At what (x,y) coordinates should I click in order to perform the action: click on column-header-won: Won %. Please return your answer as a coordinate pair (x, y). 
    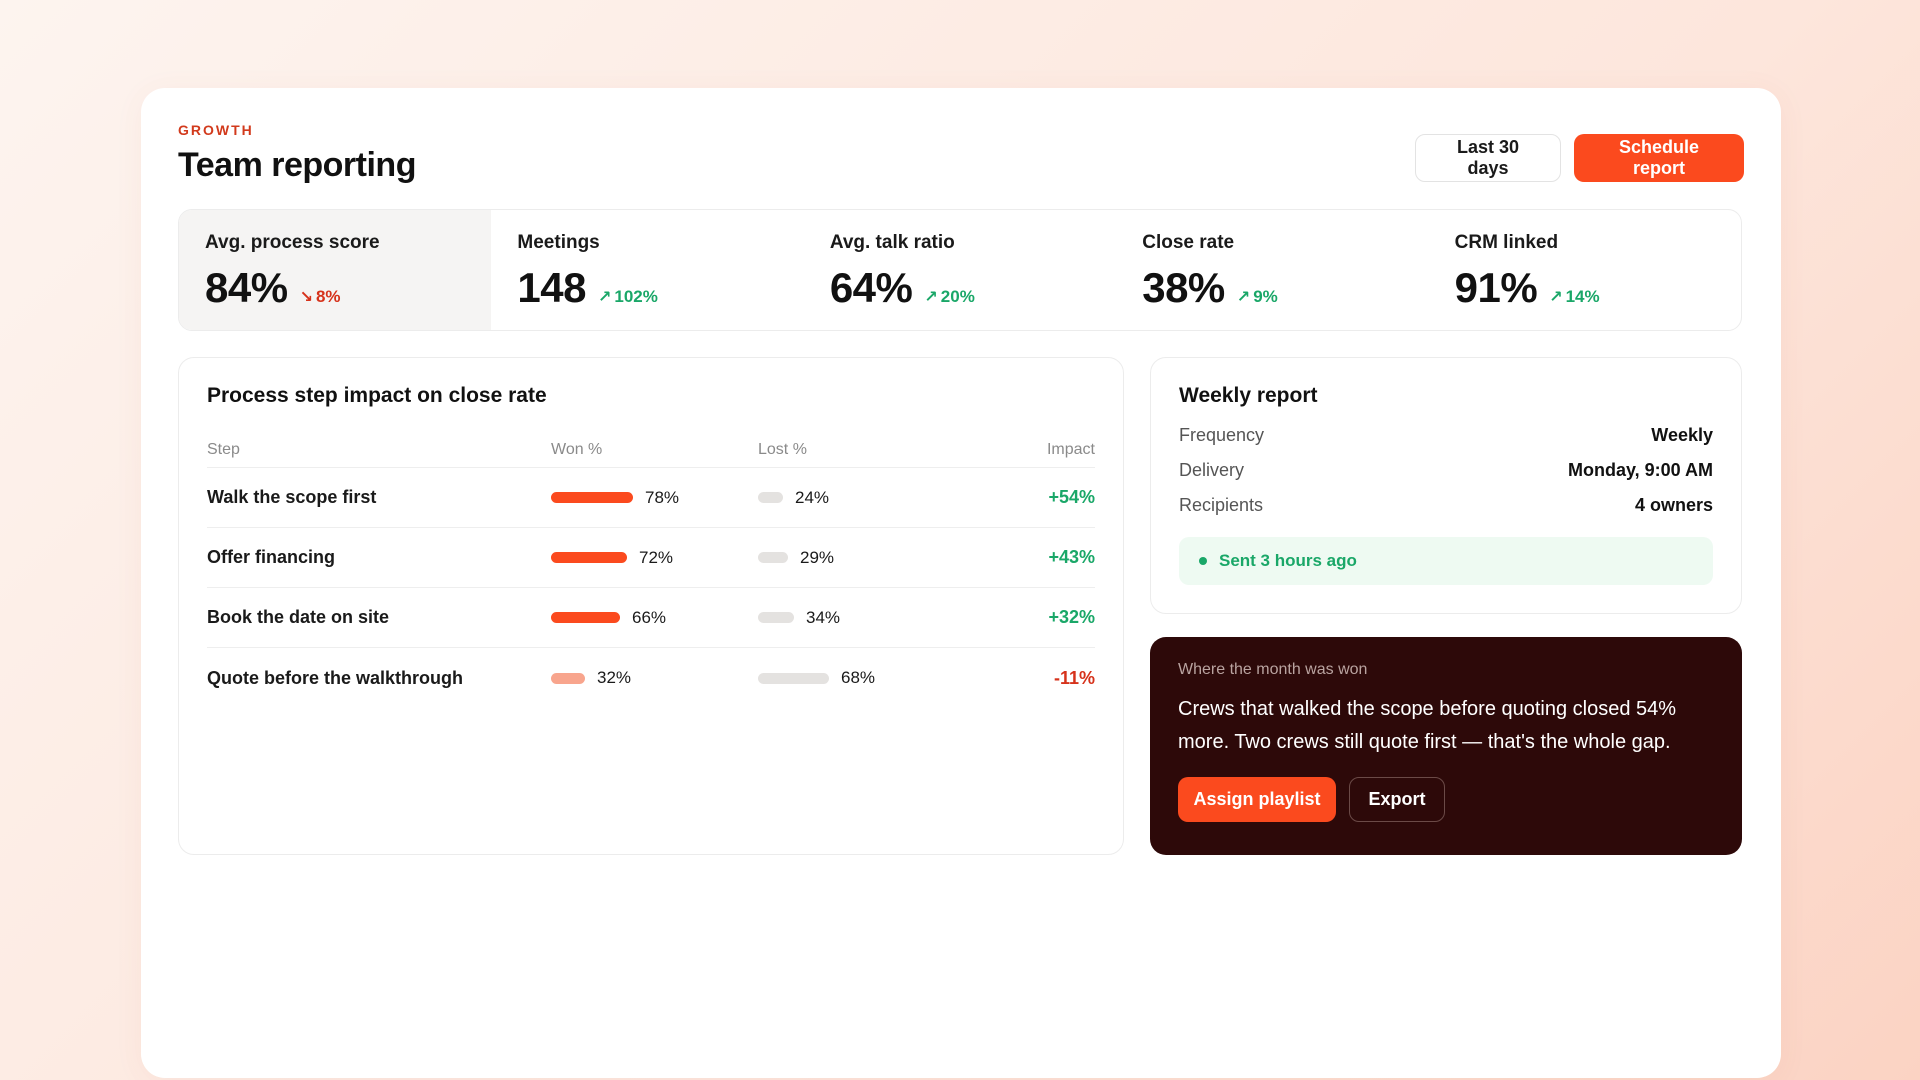
    Looking at the image, I should click on (577, 449).